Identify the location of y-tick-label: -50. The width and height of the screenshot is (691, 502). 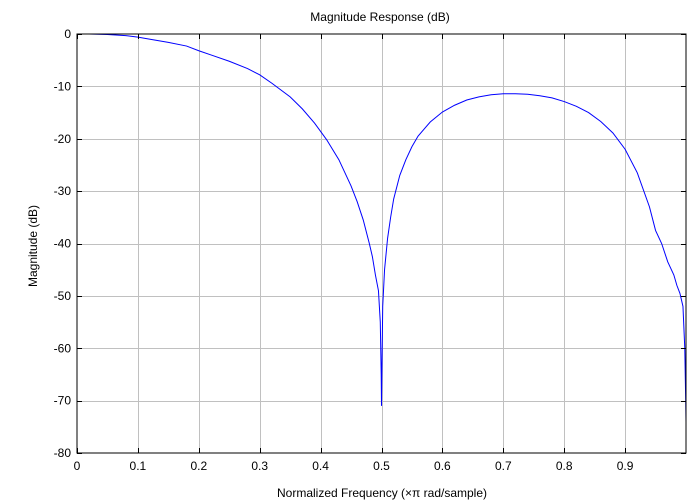
(63, 296).